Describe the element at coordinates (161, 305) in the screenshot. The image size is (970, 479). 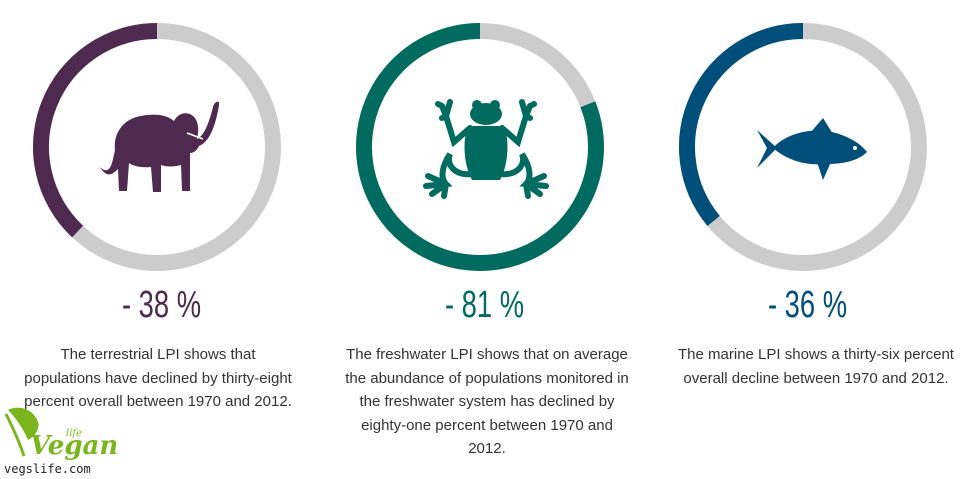
I see `terrestrial-value-label: - 38 %` at that location.